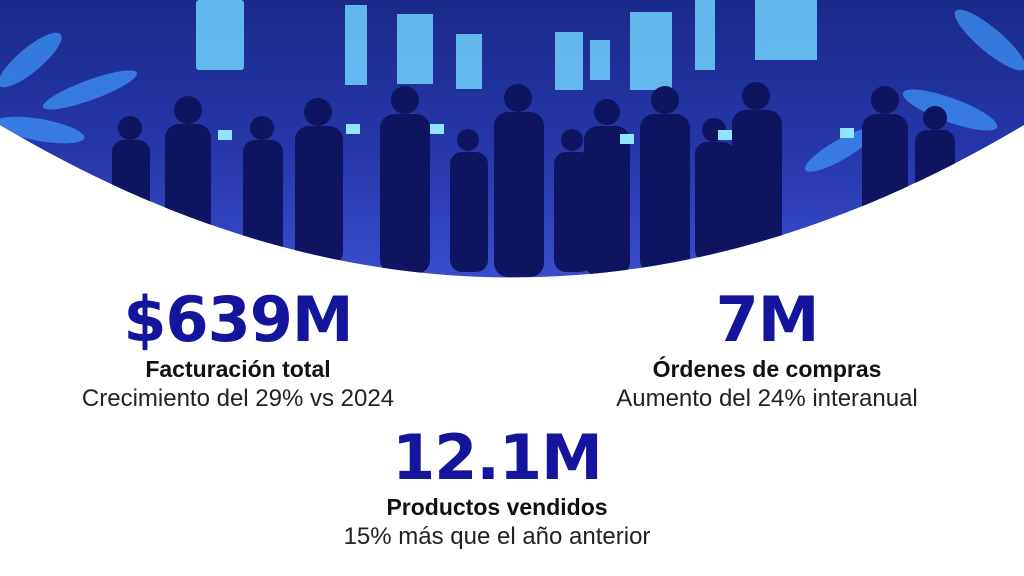  Describe the element at coordinates (238, 319) in the screenshot. I see `stat-value: $639M` at that location.